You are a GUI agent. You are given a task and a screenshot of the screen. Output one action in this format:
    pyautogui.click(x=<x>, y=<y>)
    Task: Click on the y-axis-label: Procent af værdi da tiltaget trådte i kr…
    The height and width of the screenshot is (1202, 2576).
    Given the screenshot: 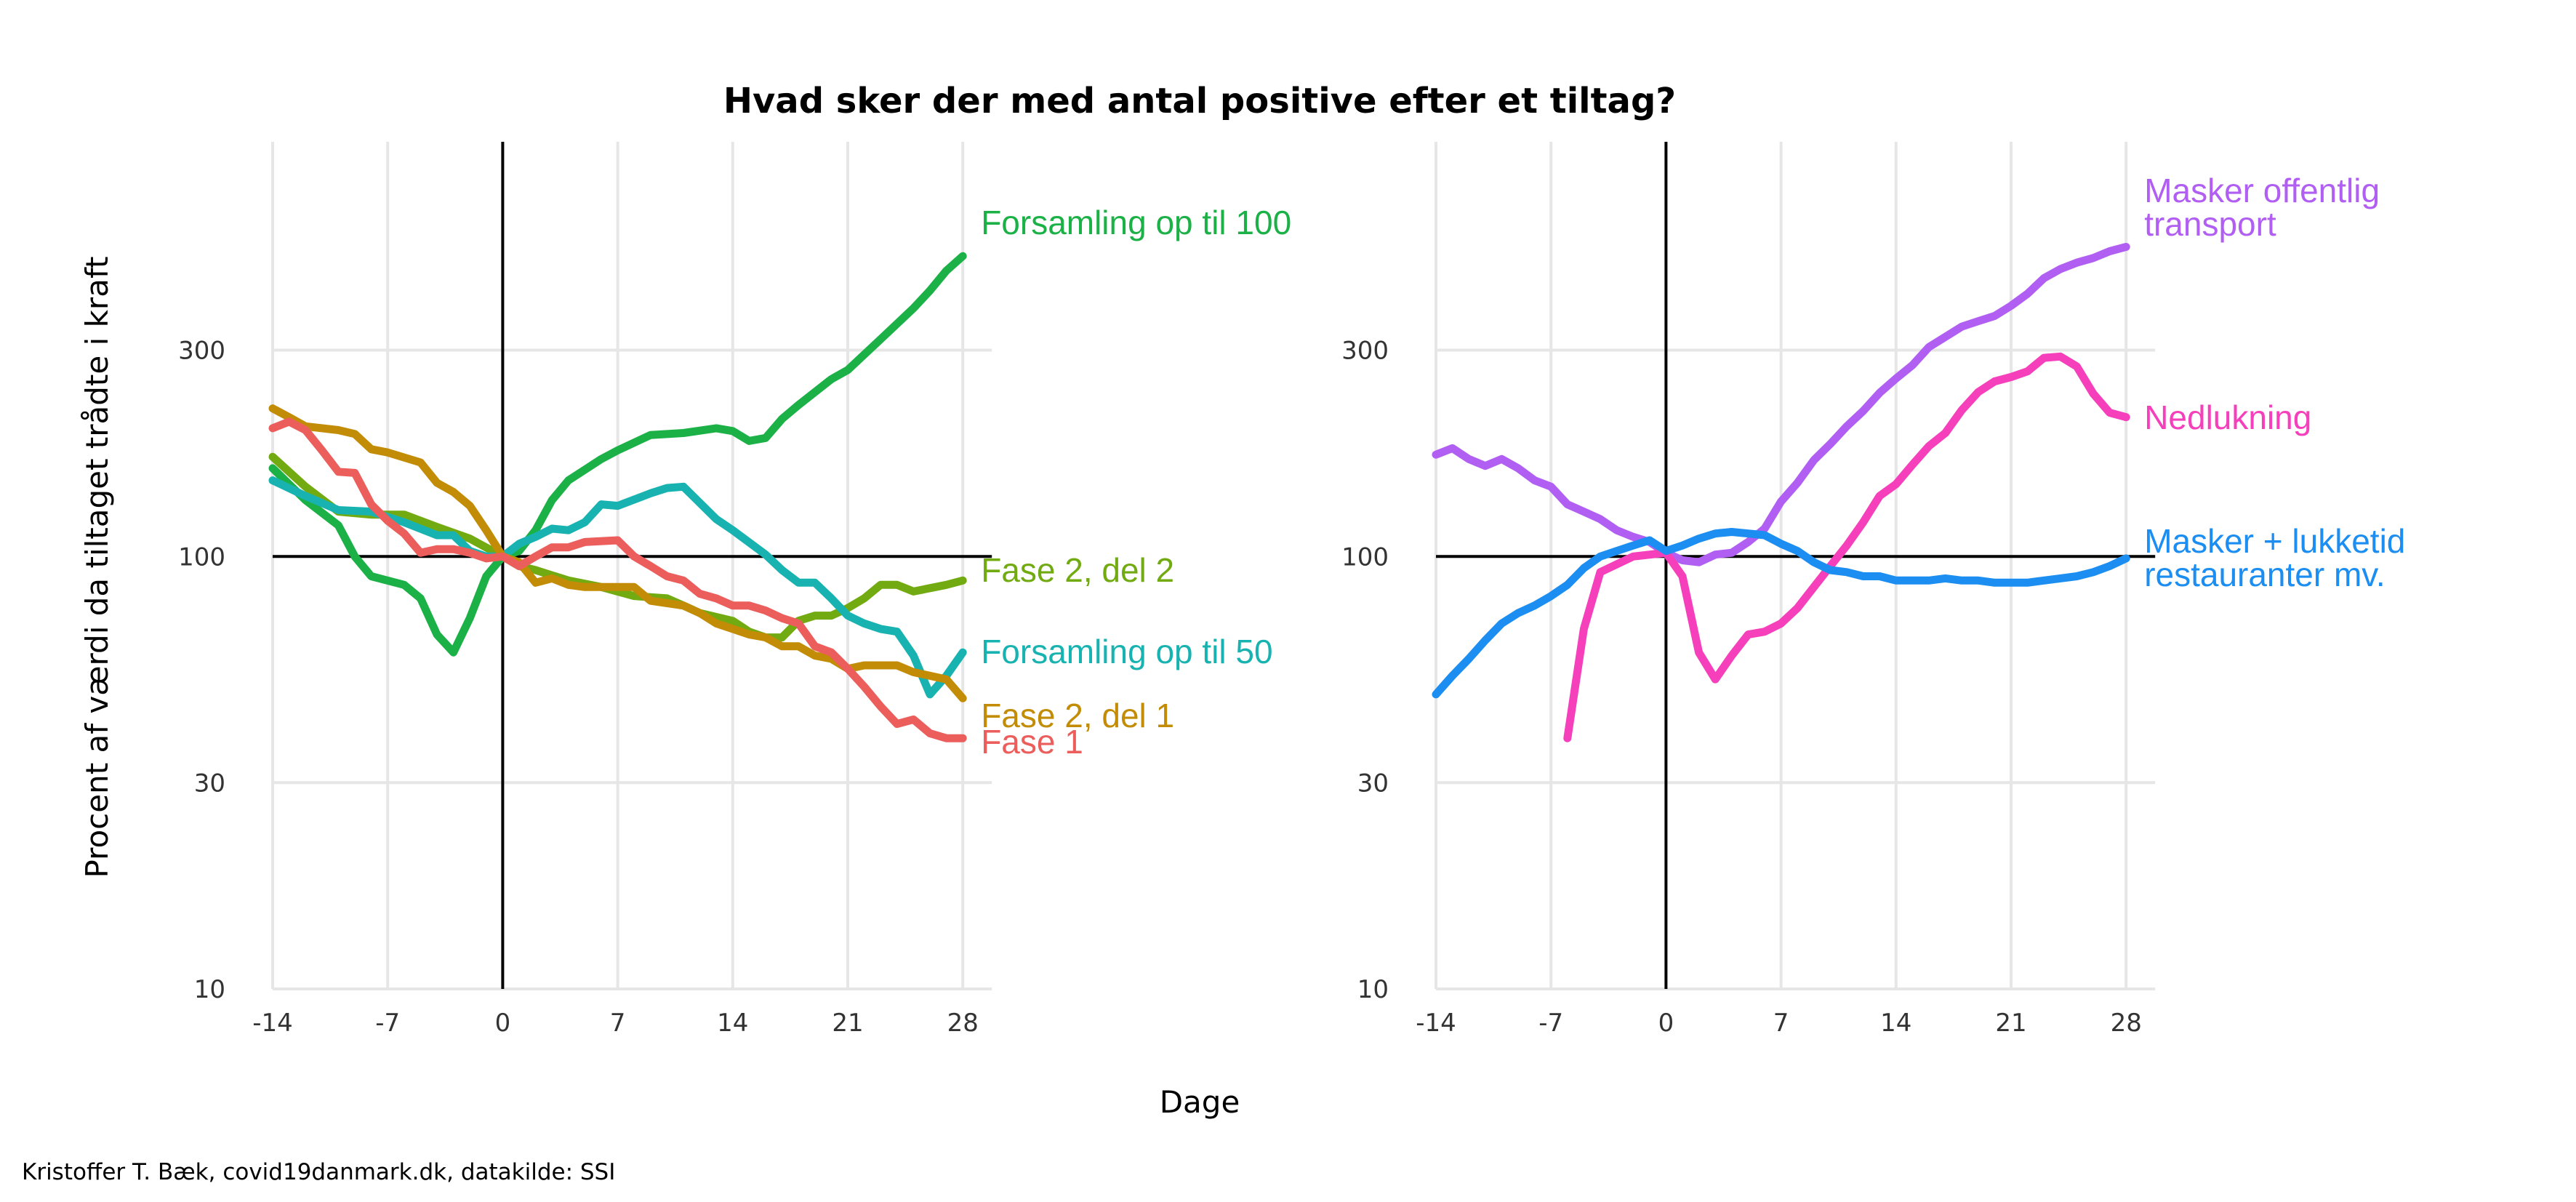 What is the action you would take?
    pyautogui.click(x=97, y=567)
    